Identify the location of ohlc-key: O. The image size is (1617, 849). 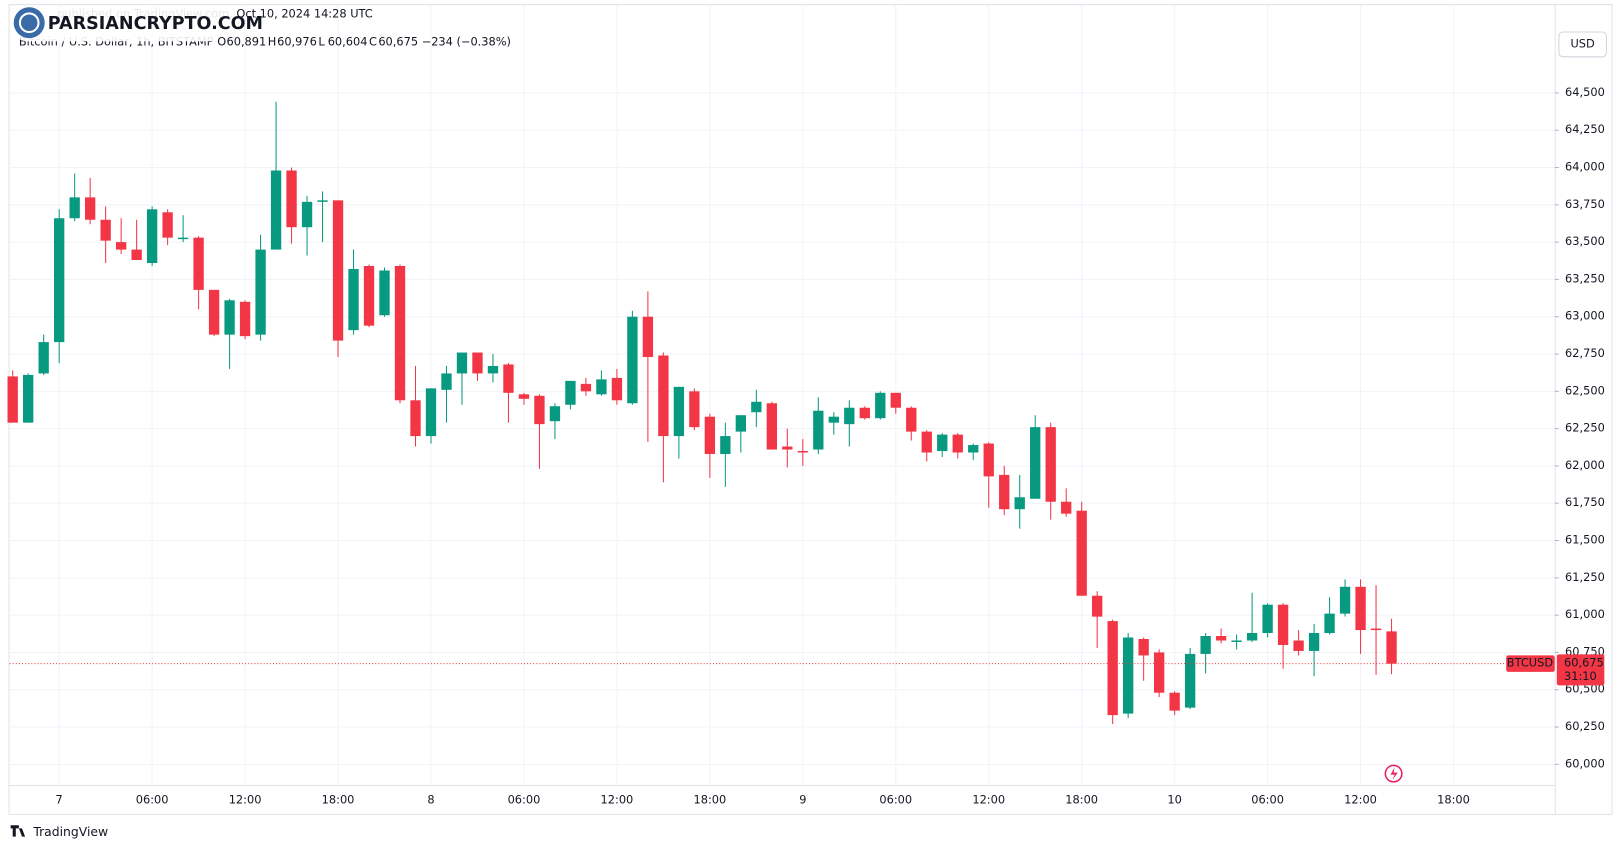
(221, 41).